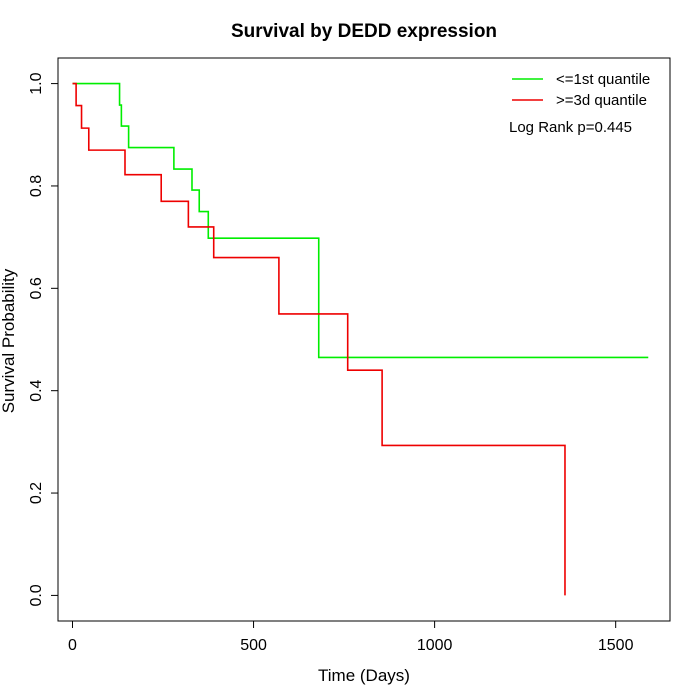 The width and height of the screenshot is (700, 700). Describe the element at coordinates (36, 288) in the screenshot. I see `y-tick-label: 0.6` at that location.